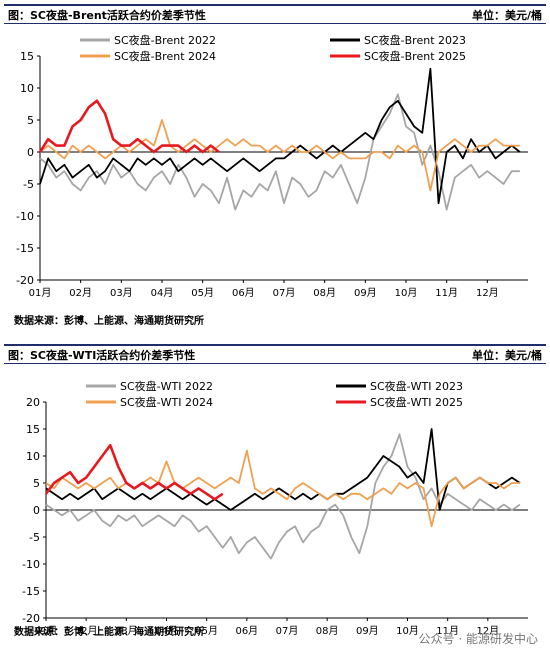 This screenshot has height=655, width=550. I want to click on legend-label: SC夜盘-Brent 2024, so click(165, 56).